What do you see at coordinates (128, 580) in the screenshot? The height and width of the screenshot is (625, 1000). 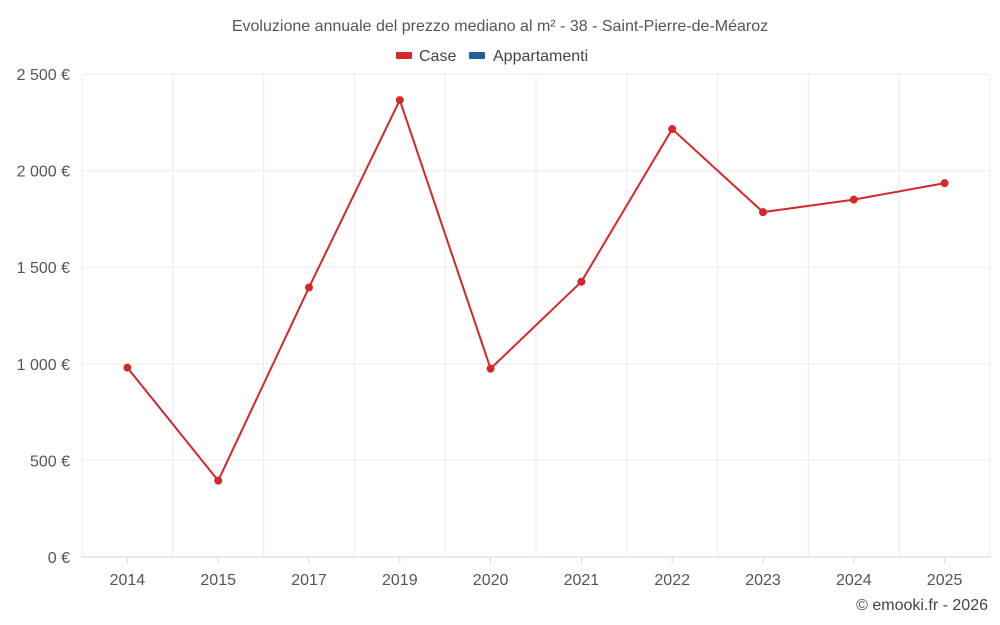 I see `x-tick-label: 2014` at bounding box center [128, 580].